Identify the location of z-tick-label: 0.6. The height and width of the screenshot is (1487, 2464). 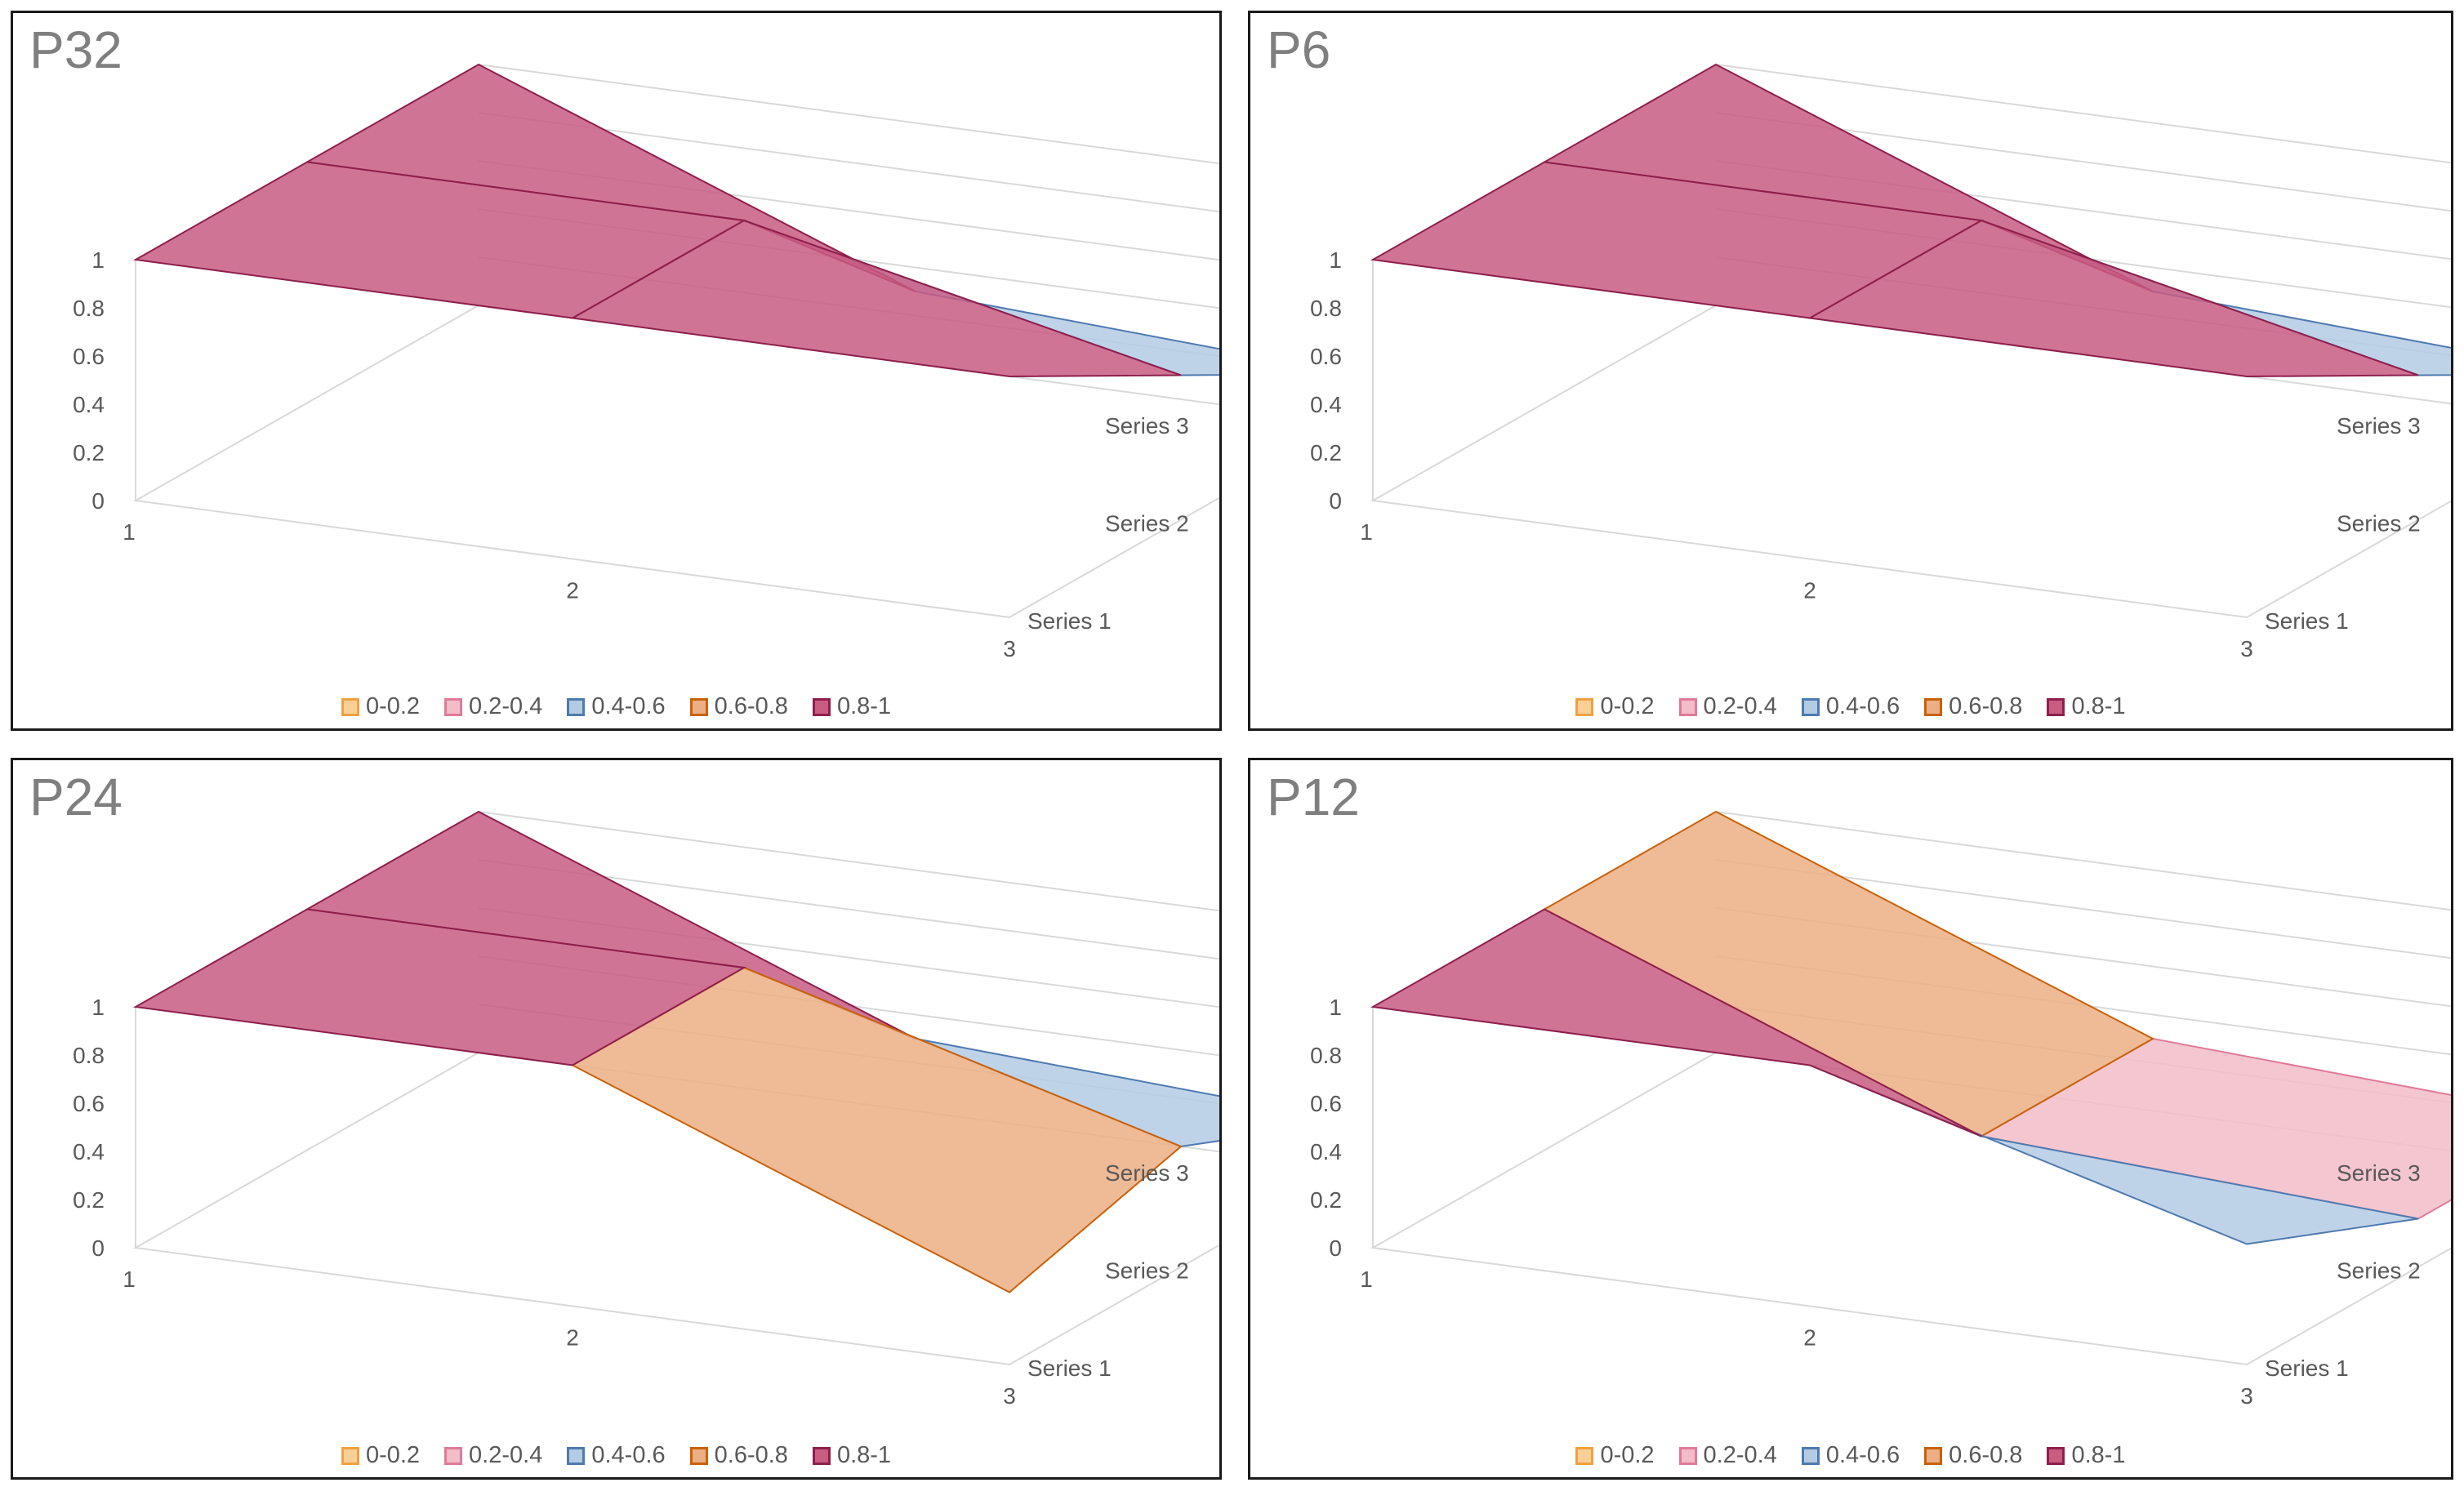
(89, 1103).